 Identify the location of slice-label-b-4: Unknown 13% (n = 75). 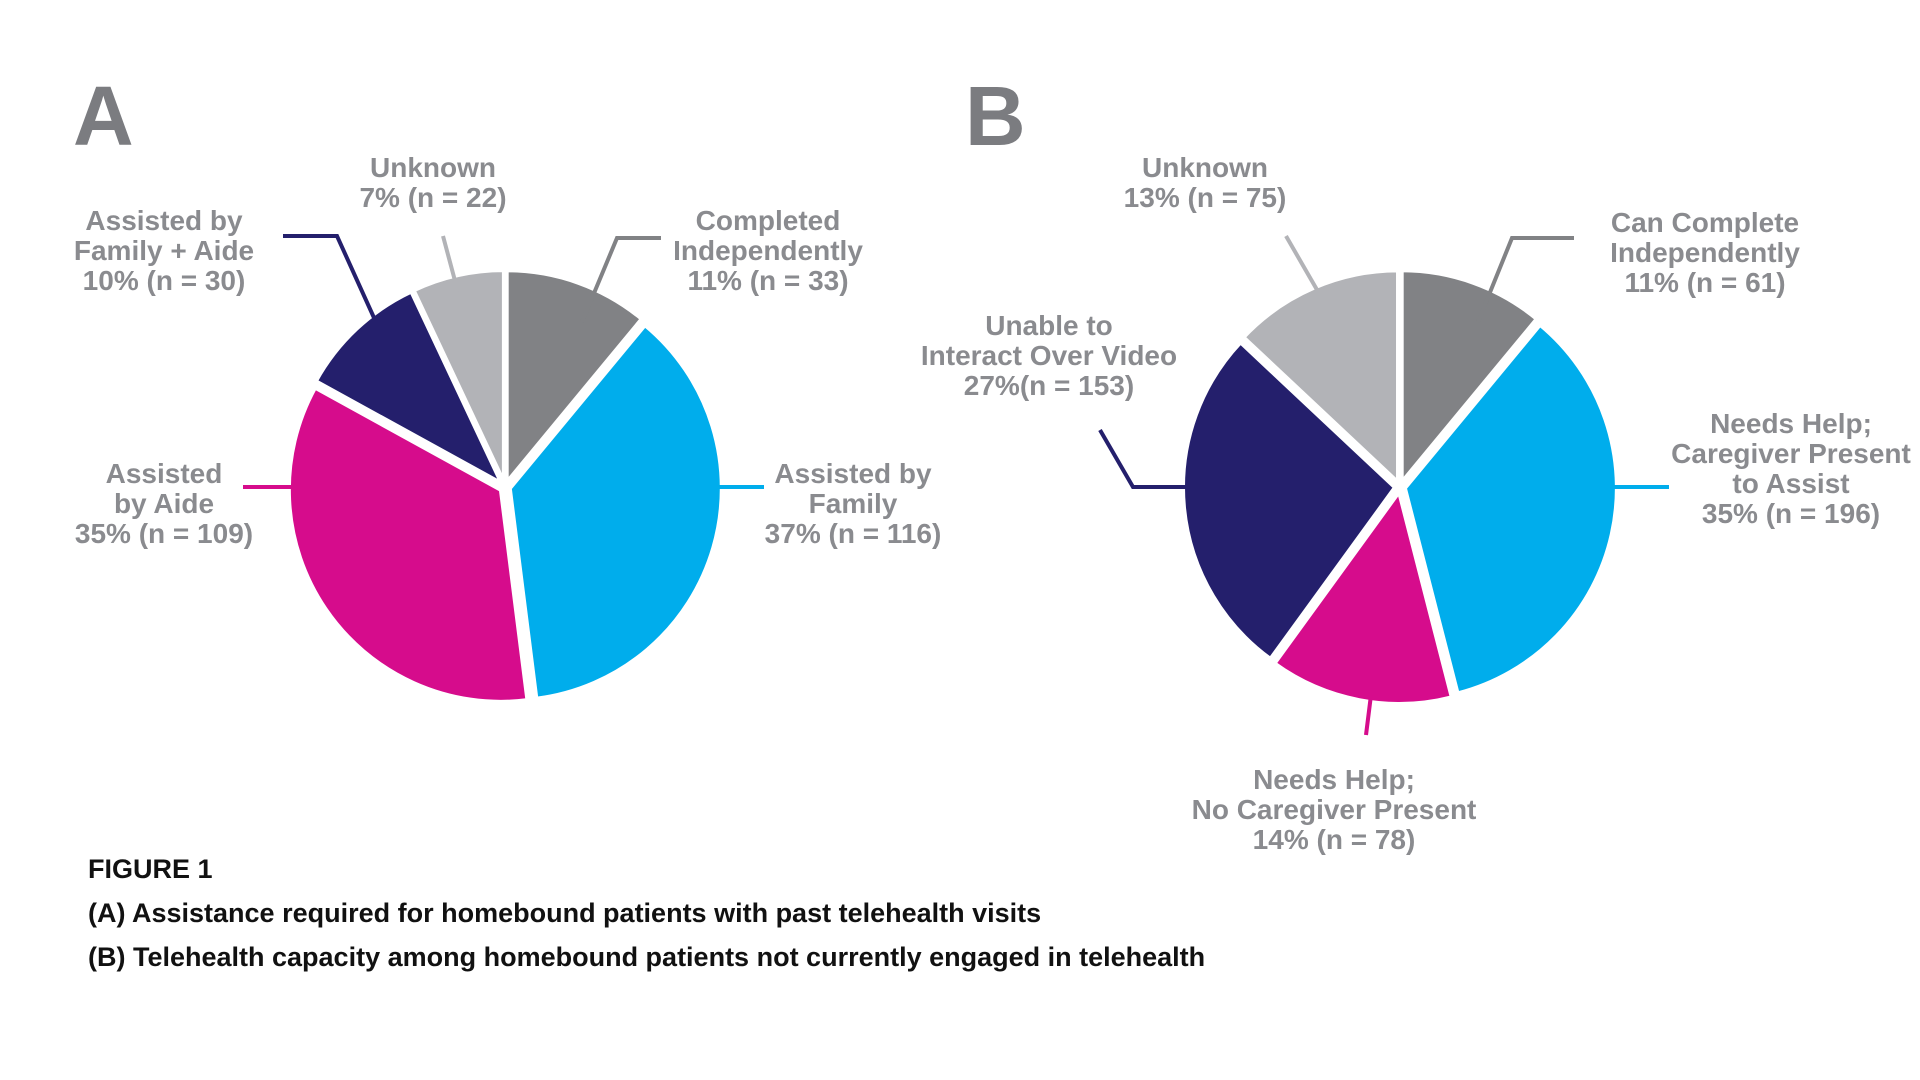
(1205, 182).